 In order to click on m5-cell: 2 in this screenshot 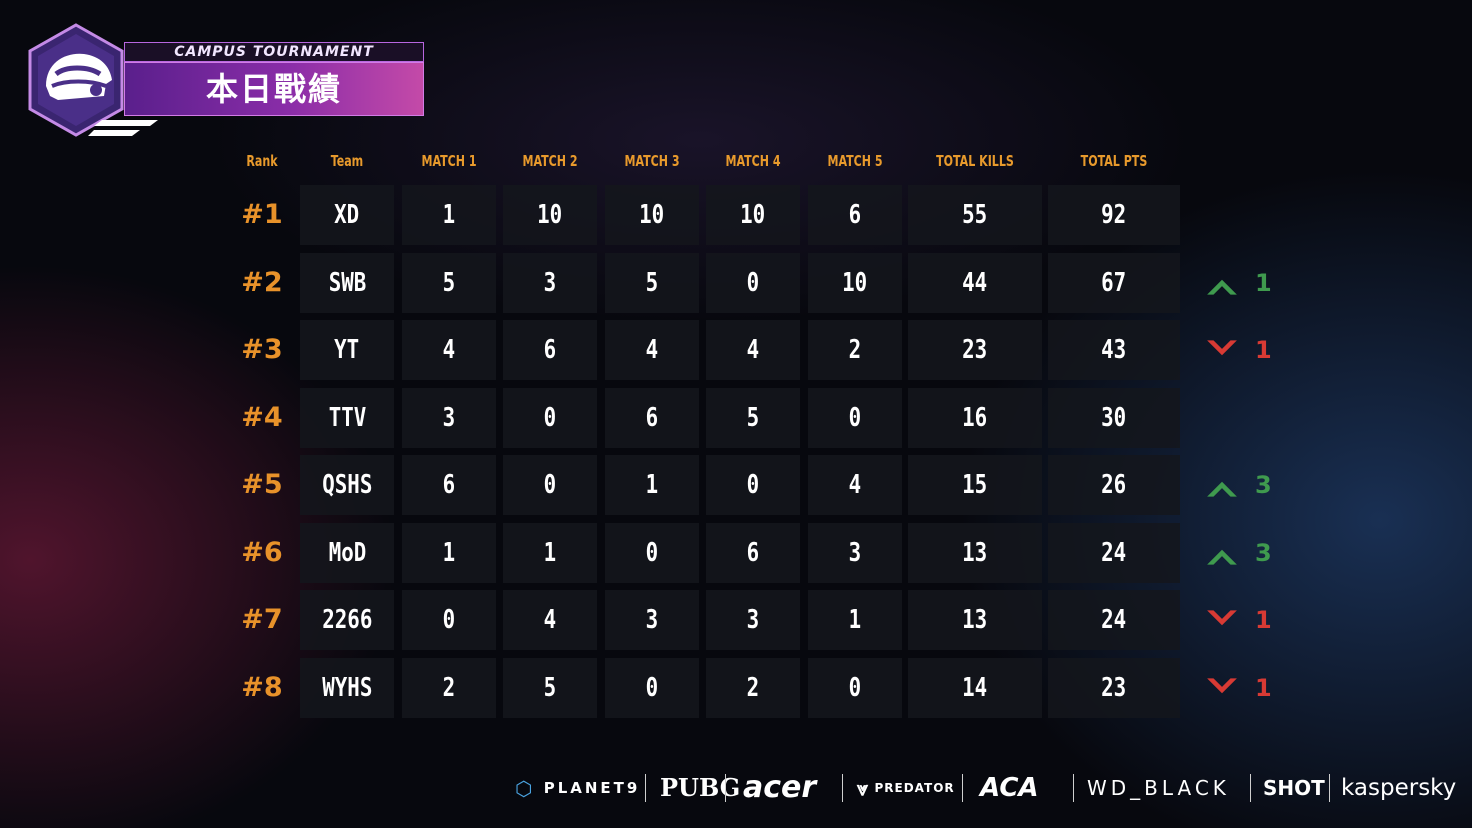, I will do `click(855, 350)`.